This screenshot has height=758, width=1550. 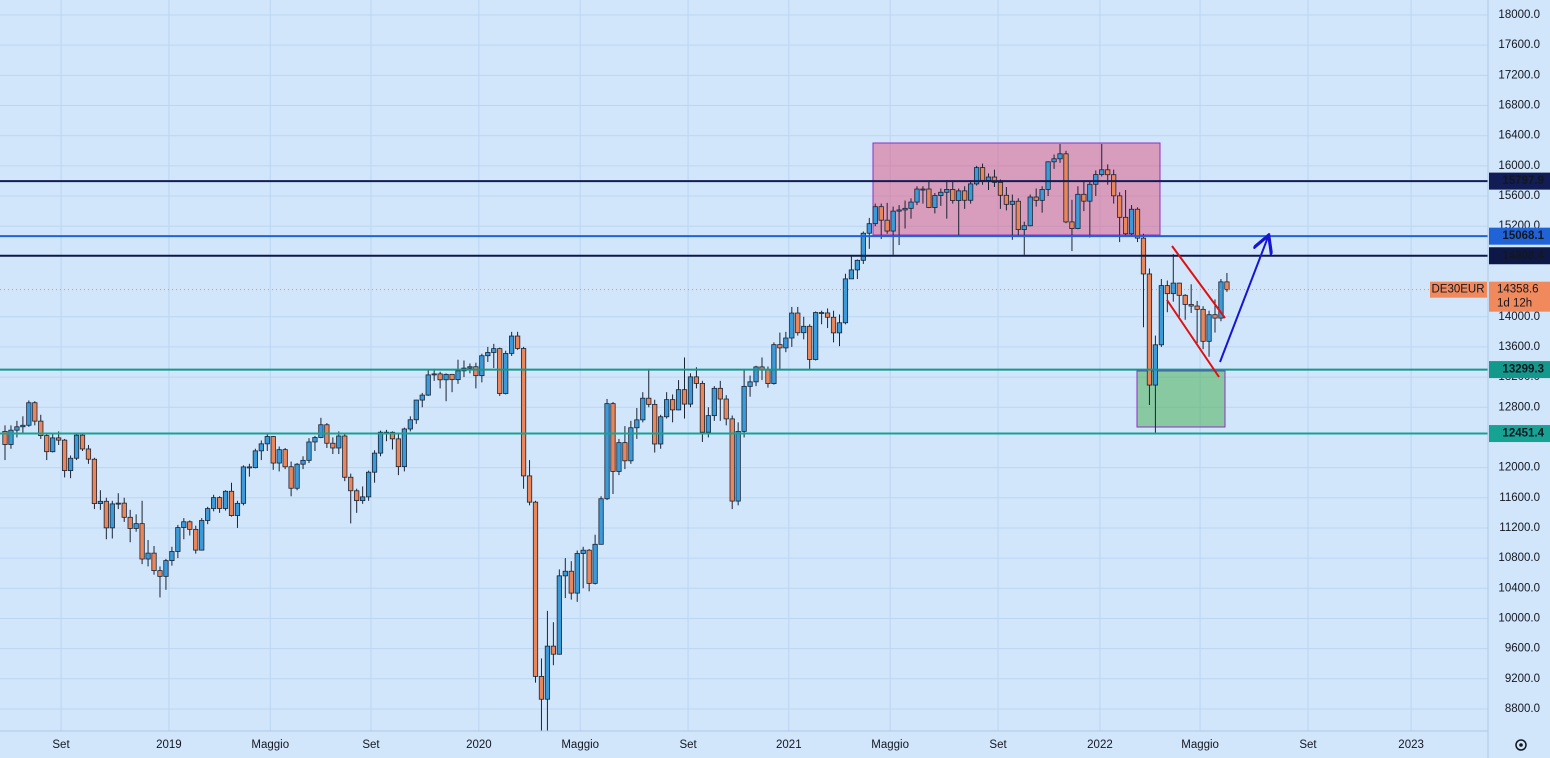 I want to click on level-label: 14808.4, so click(x=1523, y=256).